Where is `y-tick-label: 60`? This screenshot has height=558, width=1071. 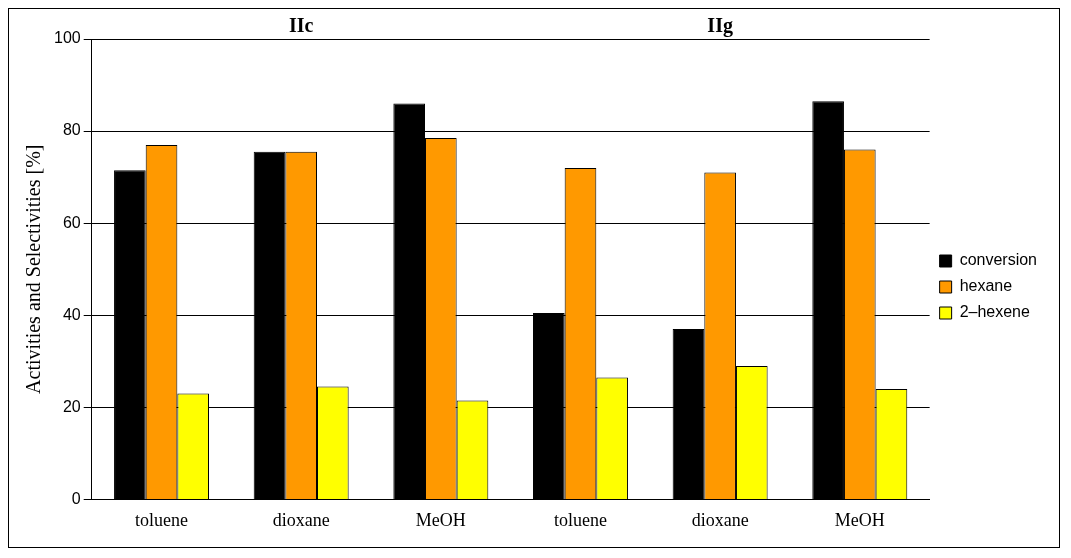 y-tick-label: 60 is located at coordinates (71, 222).